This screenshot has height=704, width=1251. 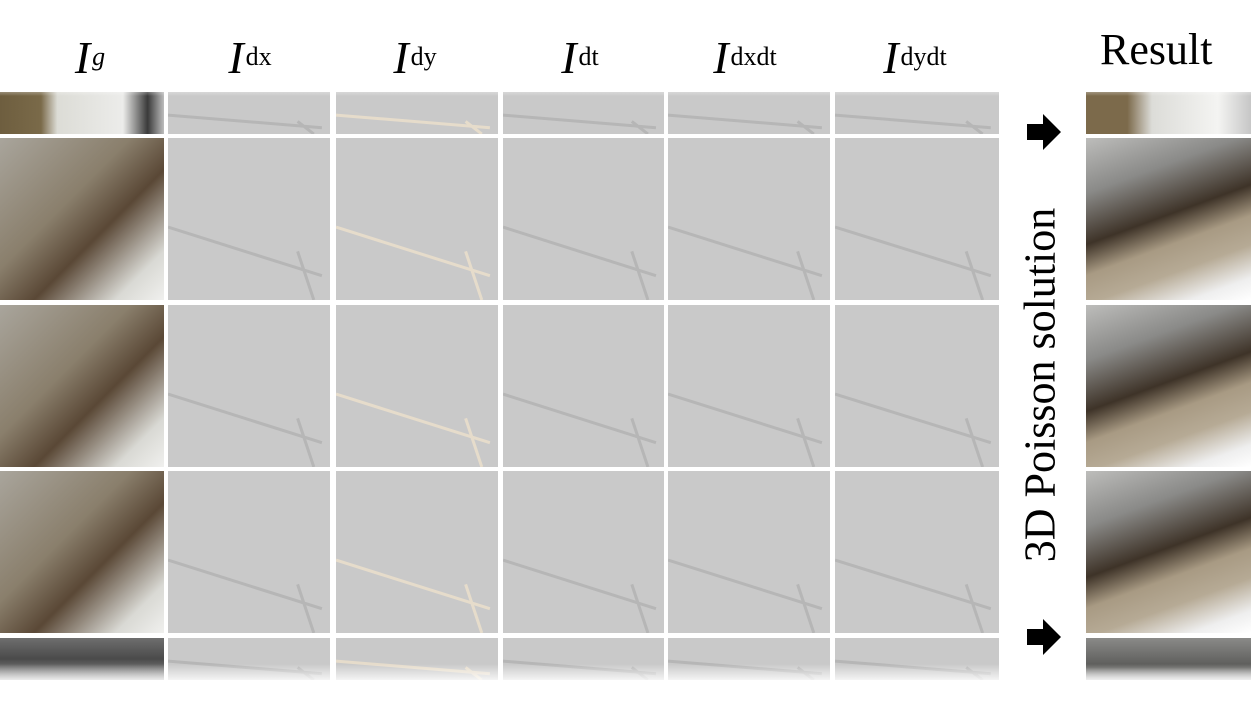 I want to click on side-label: 3D Poisson solution, so click(x=1040, y=385).